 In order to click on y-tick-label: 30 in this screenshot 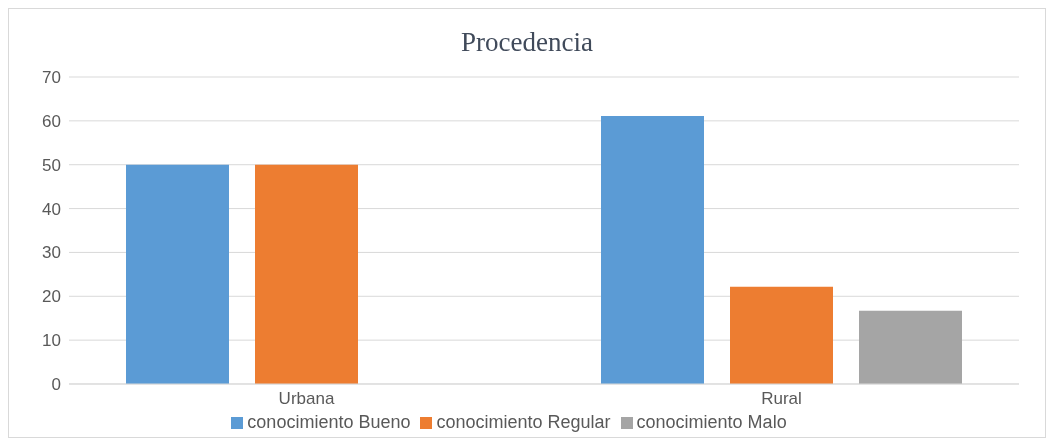, I will do `click(51, 253)`.